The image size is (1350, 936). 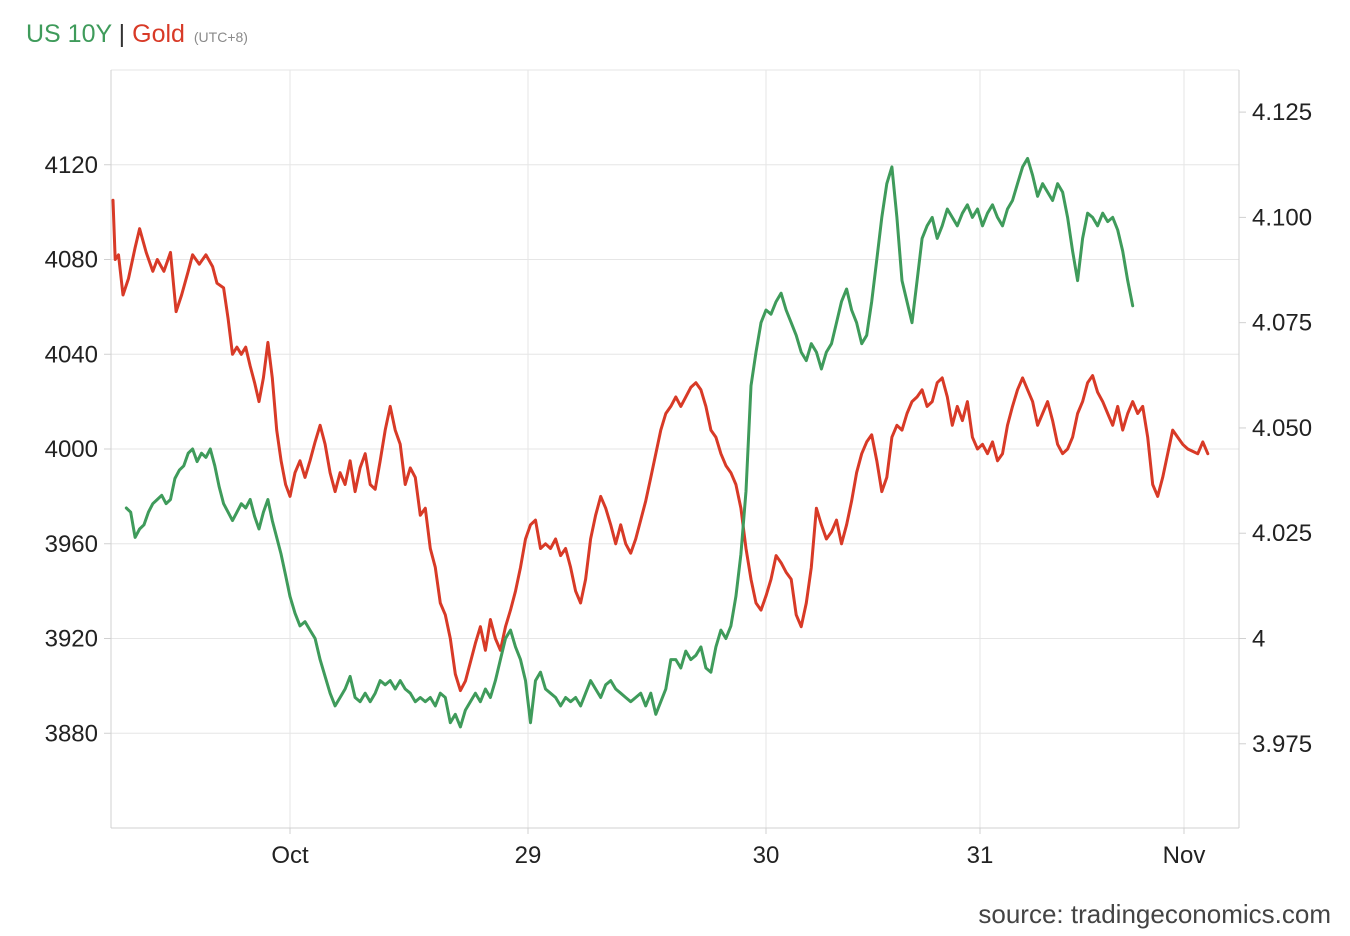 I want to click on y-right-tick-label: 4.025, so click(x=1282, y=533).